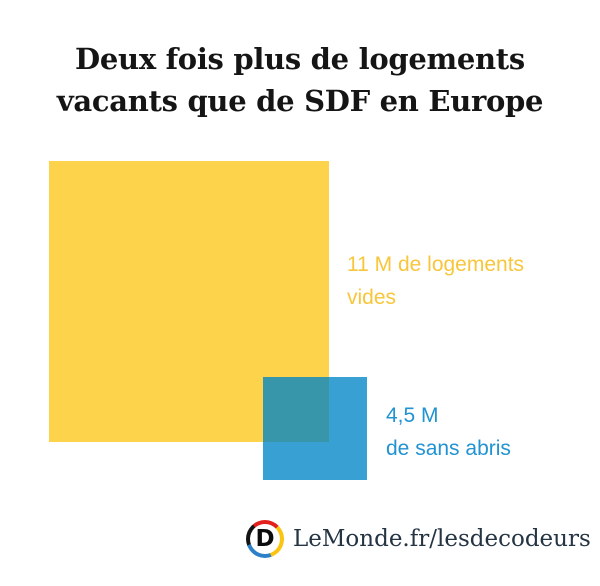  Describe the element at coordinates (448, 448) in the screenshot. I see `homeless-people-label-line2: de sans abris` at that location.